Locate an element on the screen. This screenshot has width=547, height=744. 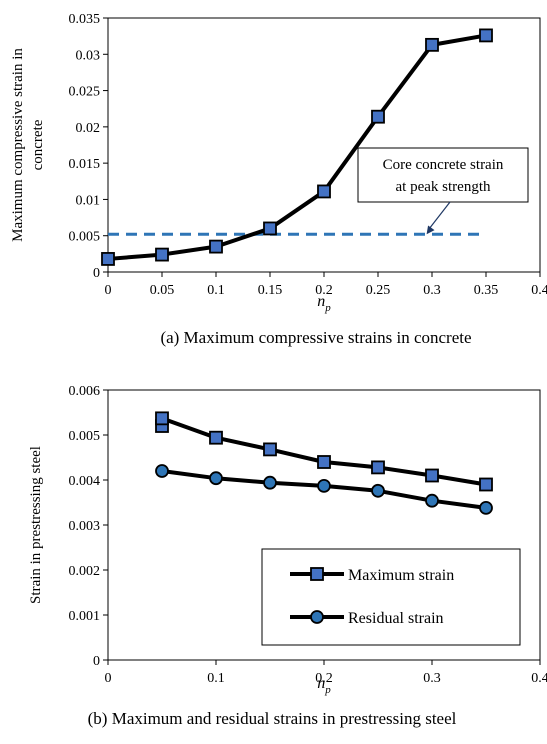
a-y-axis-label: Maximum compressive strain in concrete is located at coordinates (28, 145).